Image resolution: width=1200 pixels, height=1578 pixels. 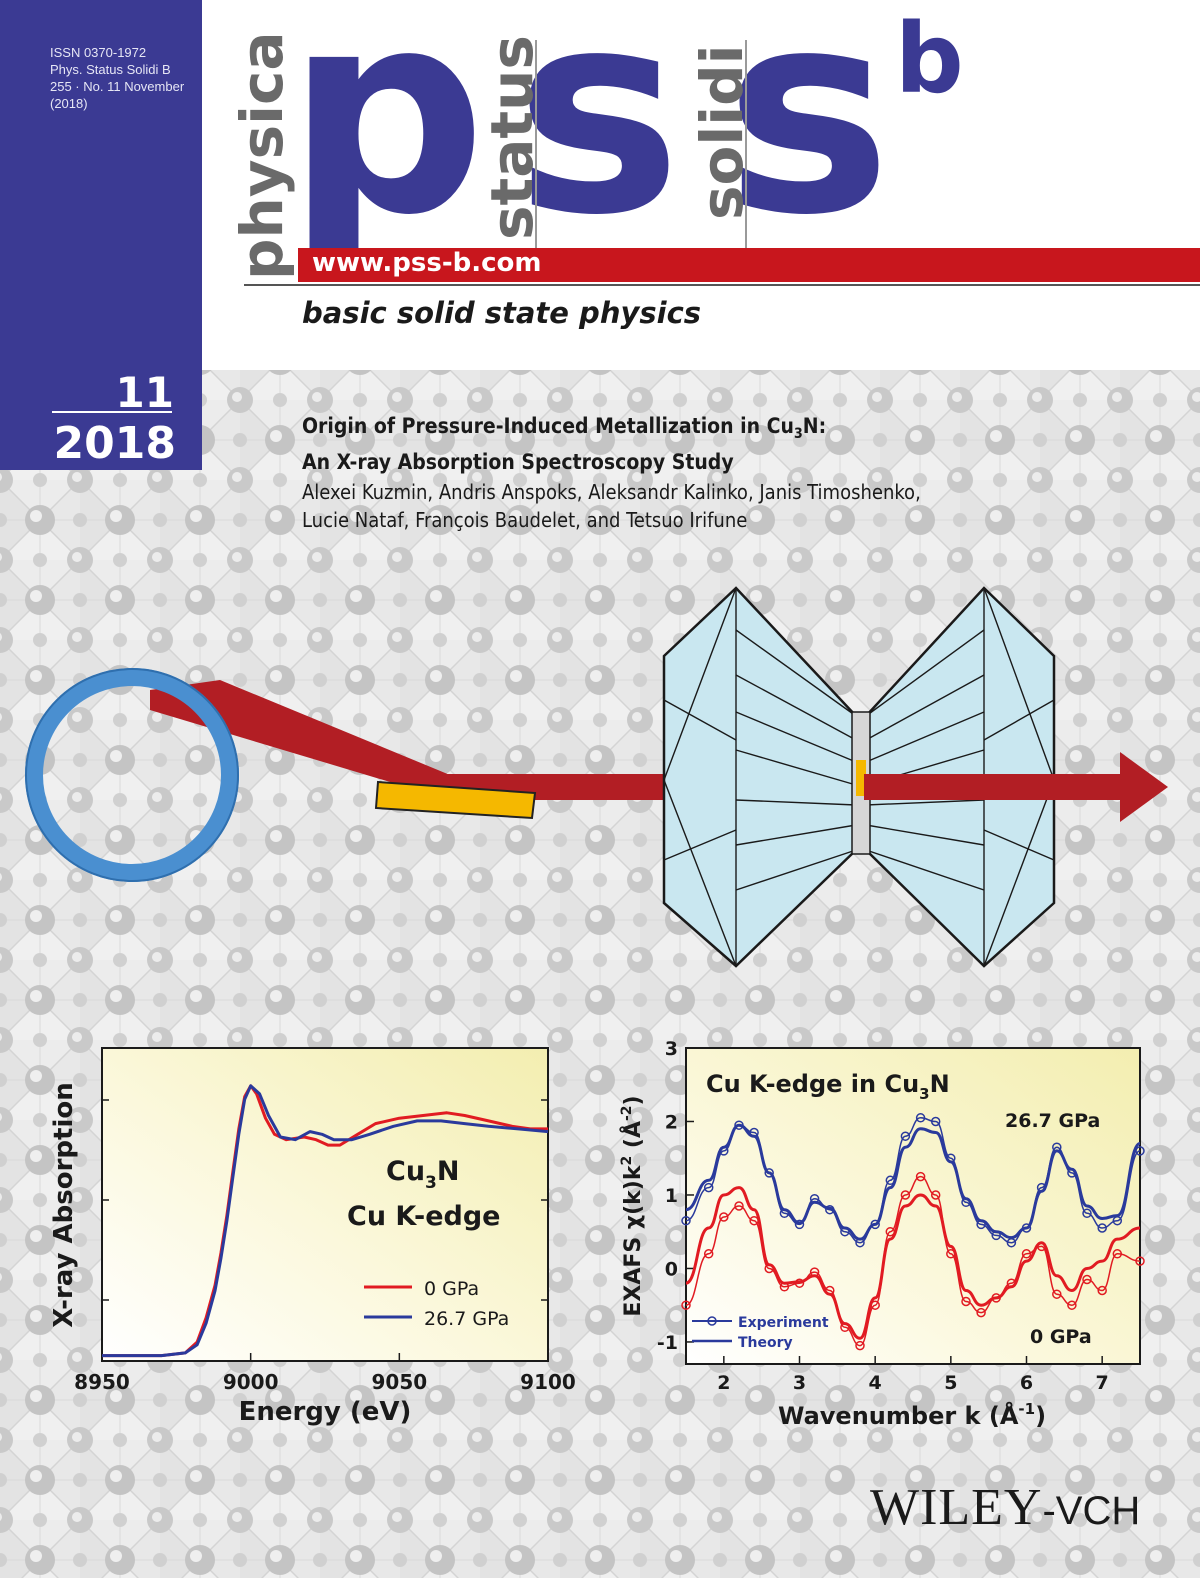 What do you see at coordinates (427, 263) in the screenshot?
I see `website-url: www.pss-b.com` at bounding box center [427, 263].